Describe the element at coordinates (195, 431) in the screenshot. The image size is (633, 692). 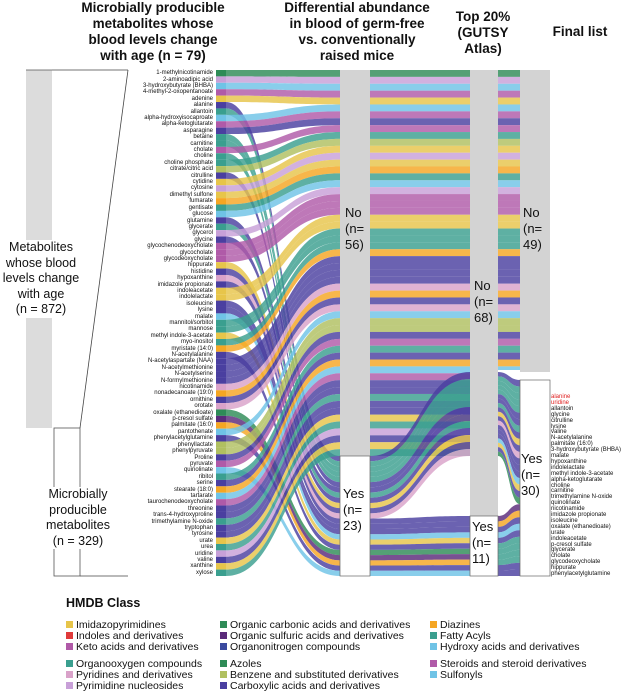
I see `metabolite-label: pantothenate` at that location.